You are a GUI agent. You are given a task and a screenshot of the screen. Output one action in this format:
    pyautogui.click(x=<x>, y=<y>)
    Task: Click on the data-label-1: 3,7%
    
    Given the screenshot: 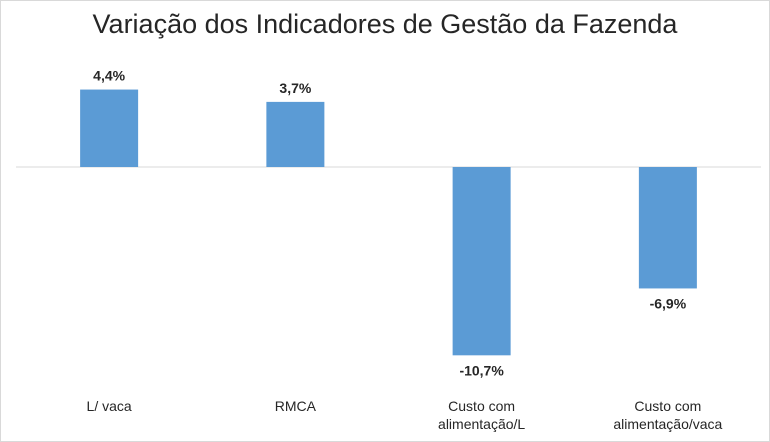 What is the action you would take?
    pyautogui.click(x=295, y=88)
    